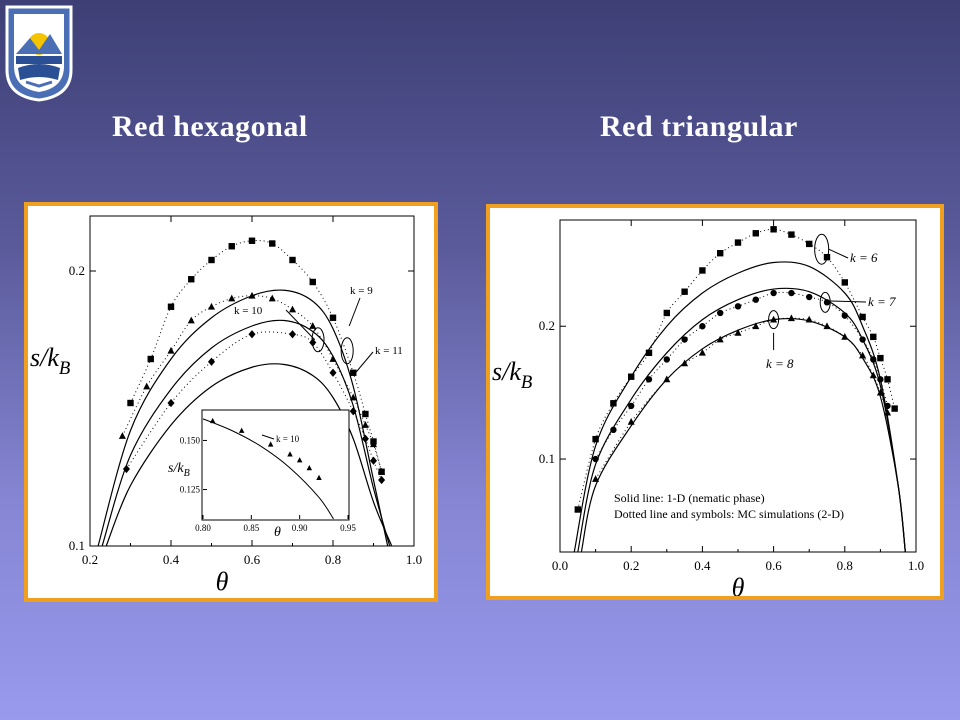  I want to click on annotation-arrow-k7, so click(848, 301).